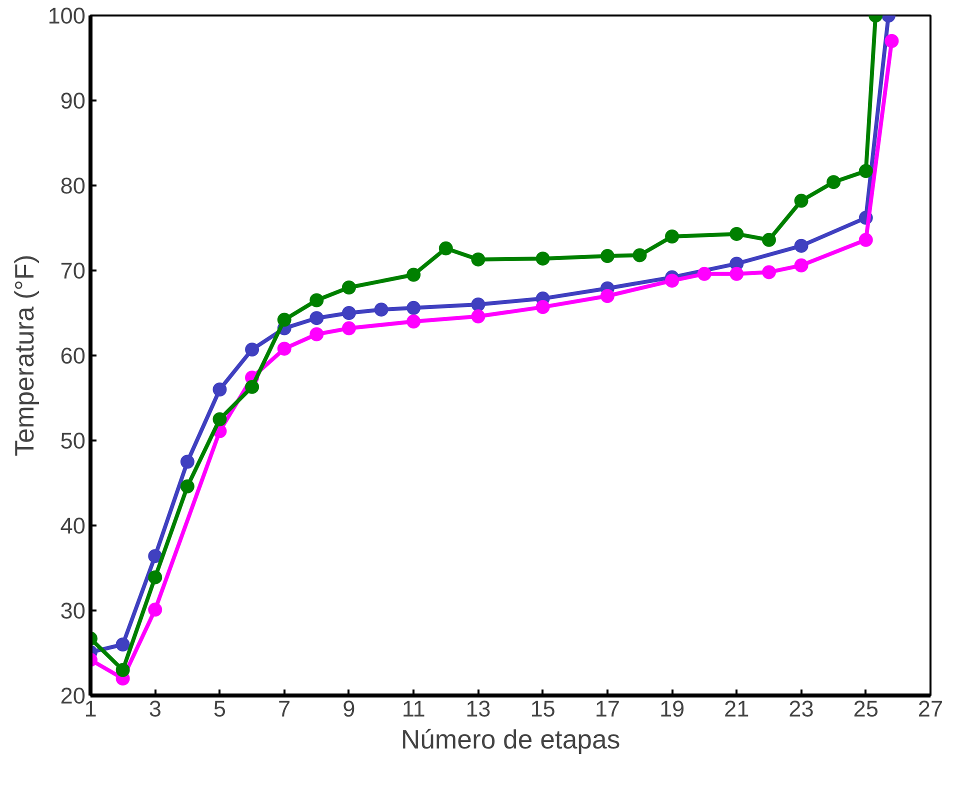 The image size is (958, 792). Describe the element at coordinates (510, 739) in the screenshot. I see `x-axis-title: Número de etapas` at that location.